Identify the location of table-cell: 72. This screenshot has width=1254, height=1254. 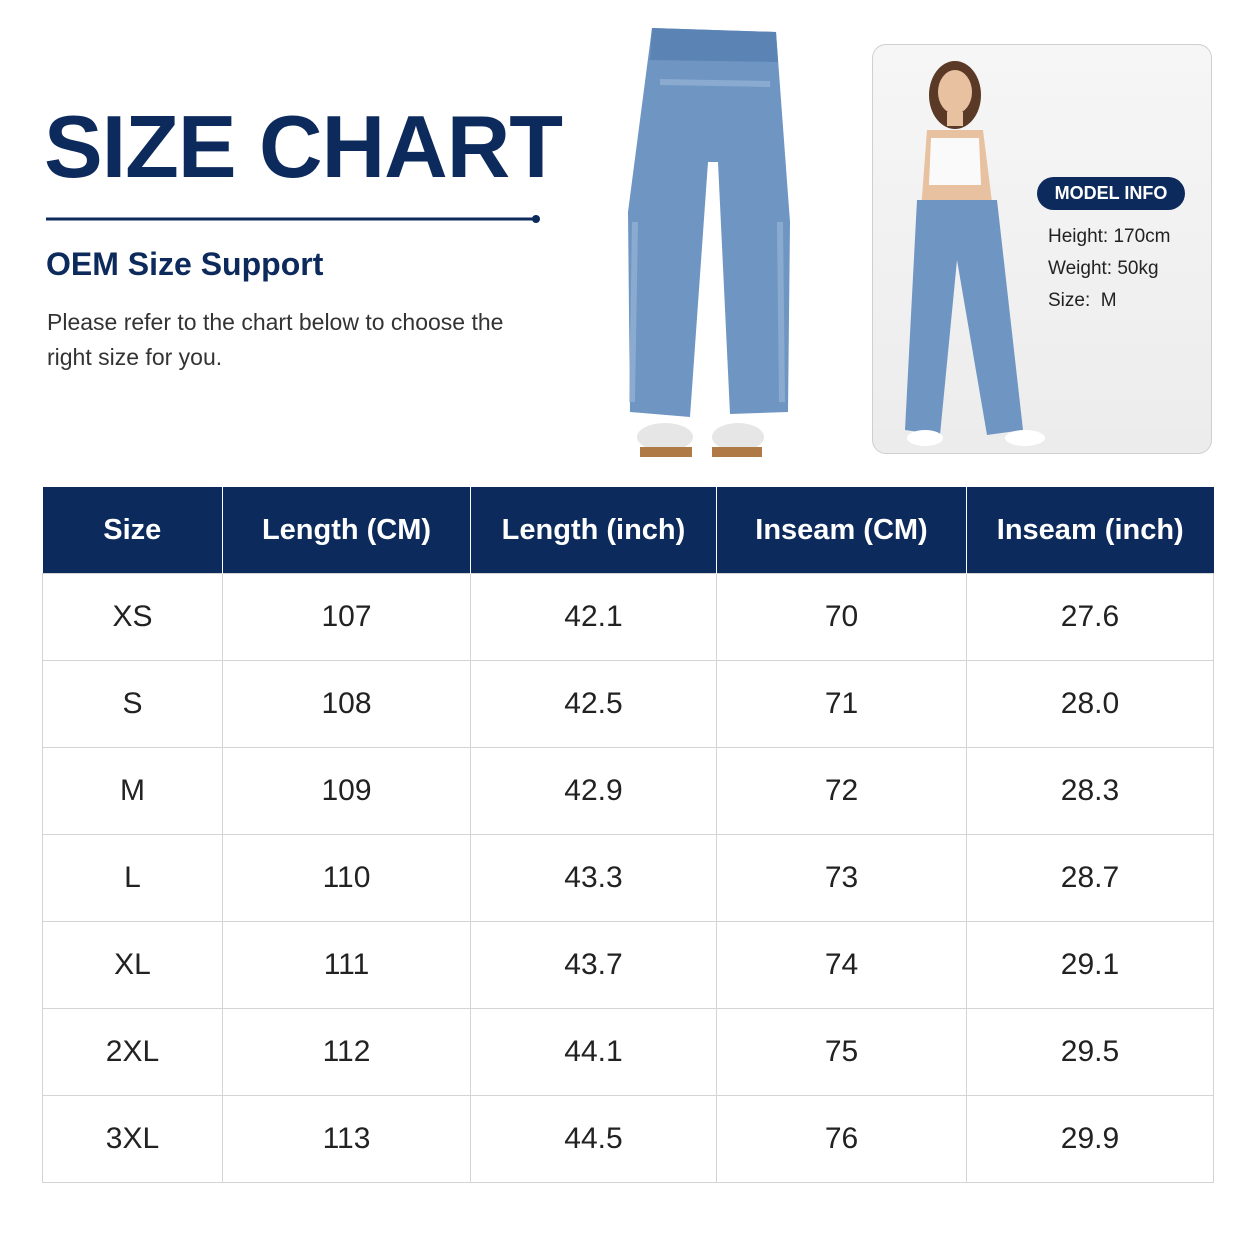
(841, 791).